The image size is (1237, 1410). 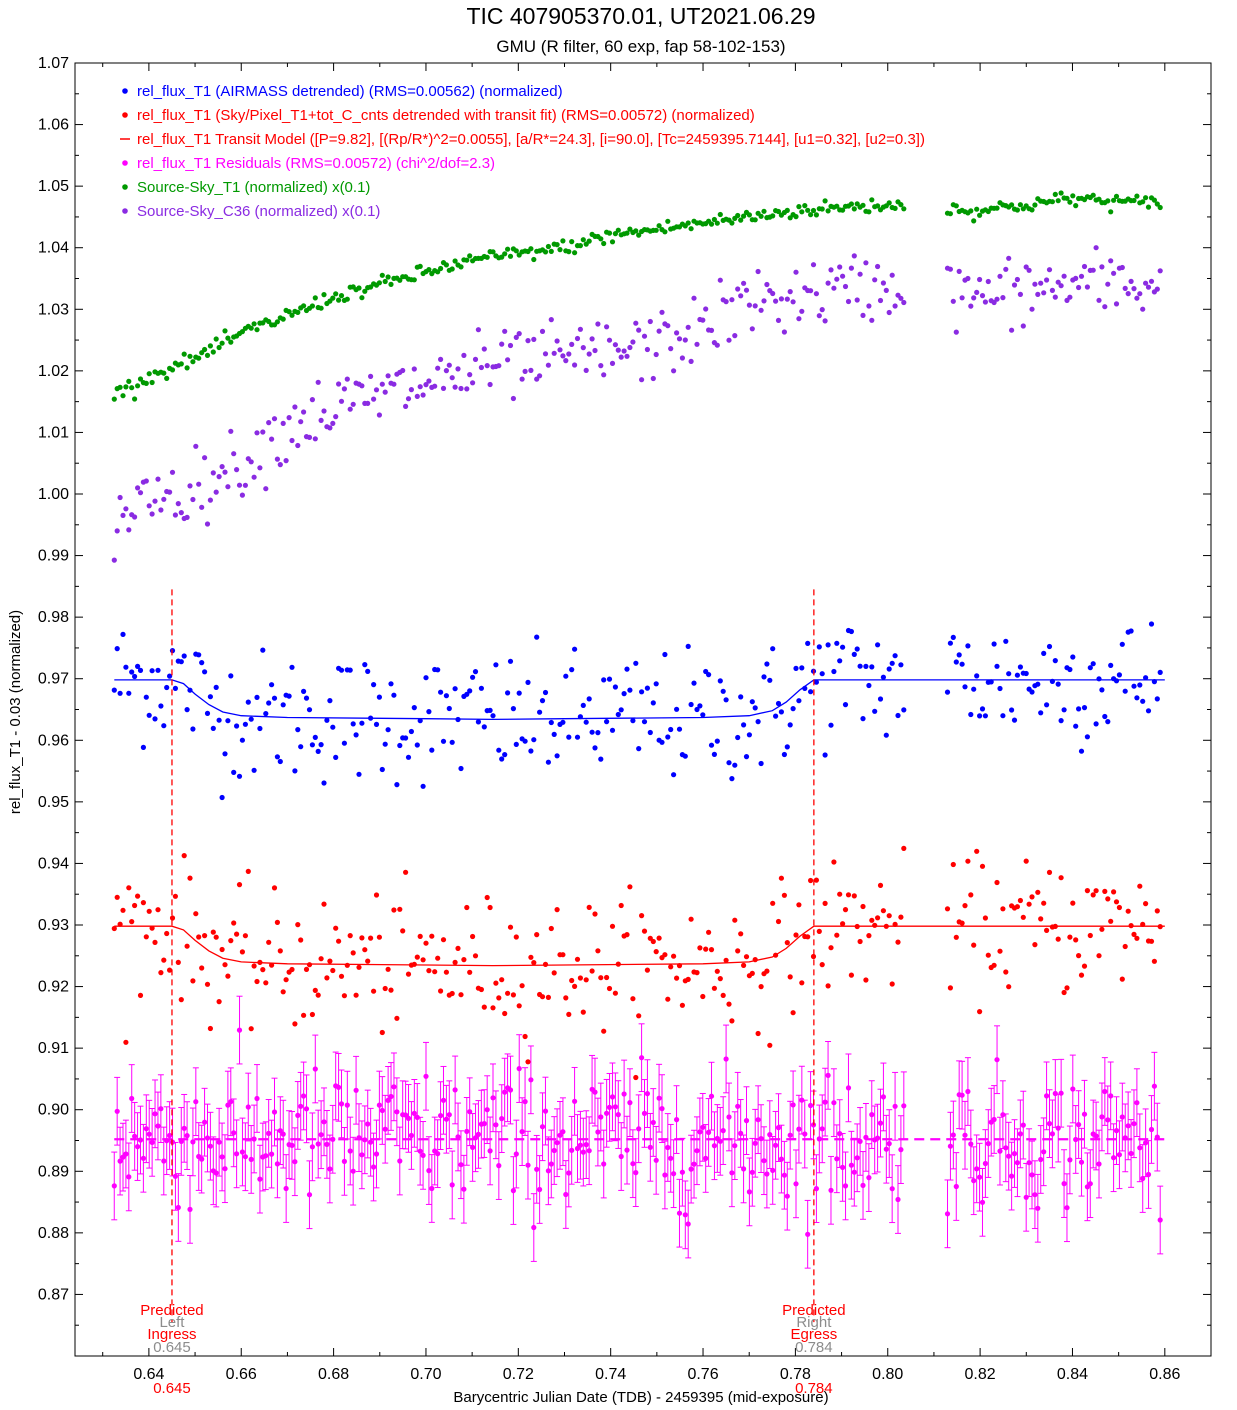 I want to click on x-tick-label: 0.82, so click(x=980, y=1374).